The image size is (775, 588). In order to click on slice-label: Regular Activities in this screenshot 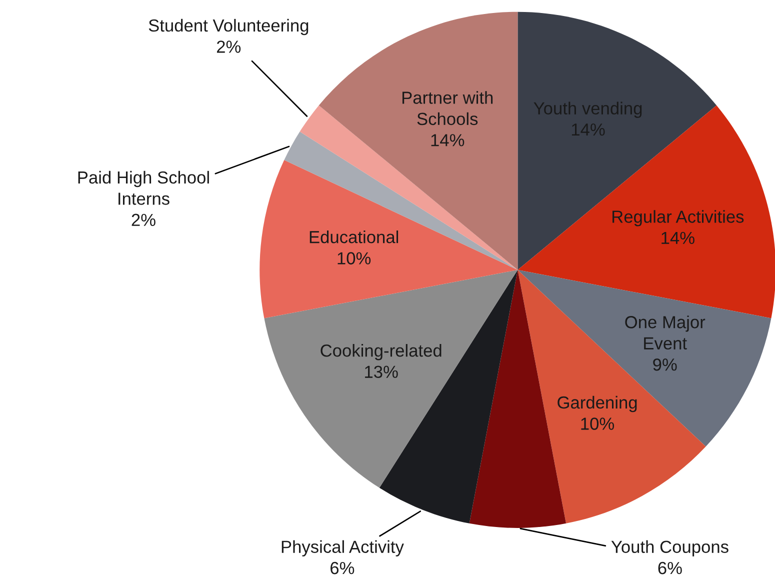, I will do `click(678, 218)`.